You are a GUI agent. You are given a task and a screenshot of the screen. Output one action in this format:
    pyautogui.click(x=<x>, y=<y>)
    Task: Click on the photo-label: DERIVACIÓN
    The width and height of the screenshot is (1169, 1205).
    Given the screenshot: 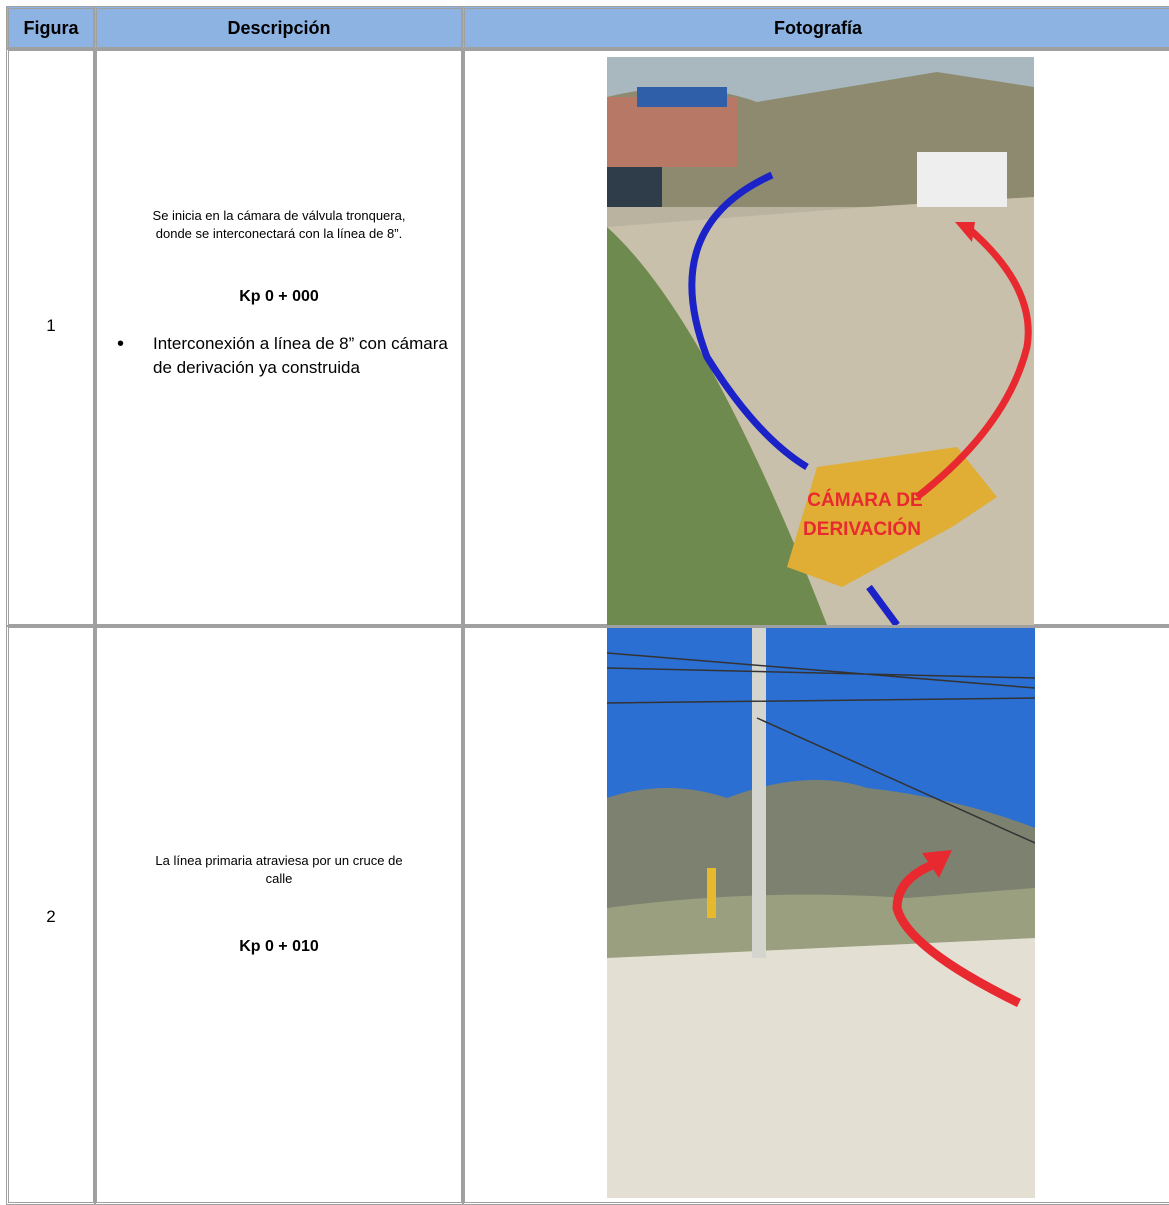 What is the action you would take?
    pyautogui.click(x=862, y=529)
    